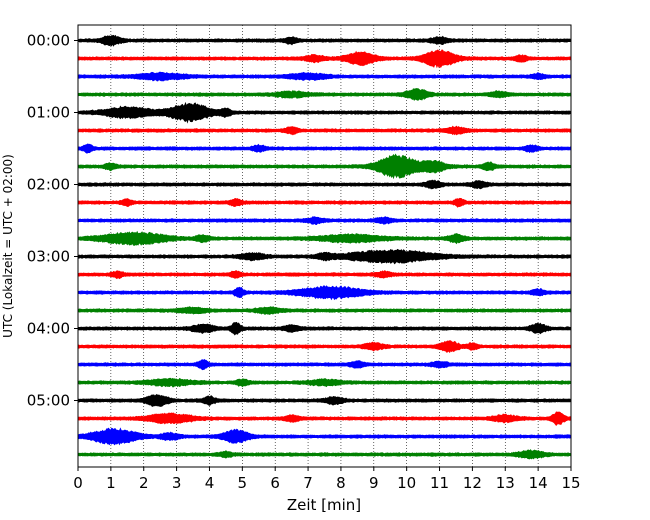 The width and height of the screenshot is (650, 520). I want to click on x-tick-label: 10, so click(406, 483).